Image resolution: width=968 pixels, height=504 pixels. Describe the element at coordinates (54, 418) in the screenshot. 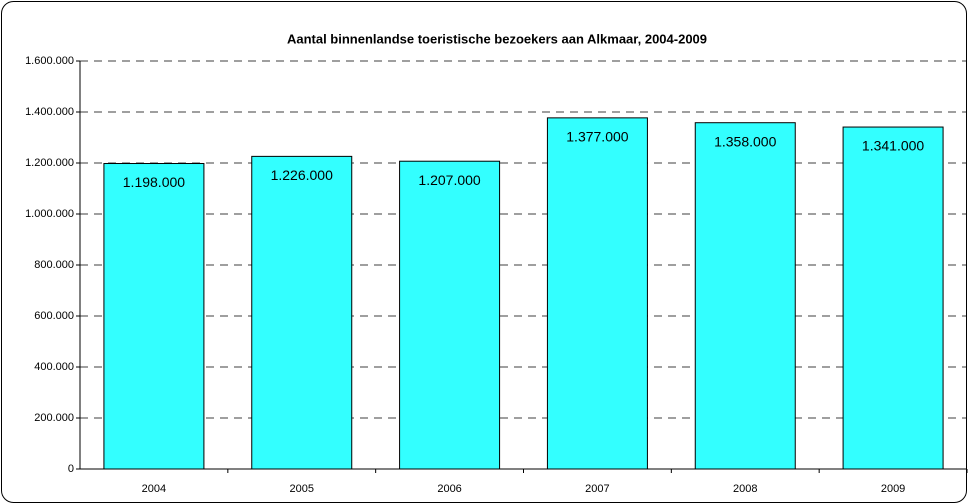

I see `y-tick-label: 200.000` at that location.